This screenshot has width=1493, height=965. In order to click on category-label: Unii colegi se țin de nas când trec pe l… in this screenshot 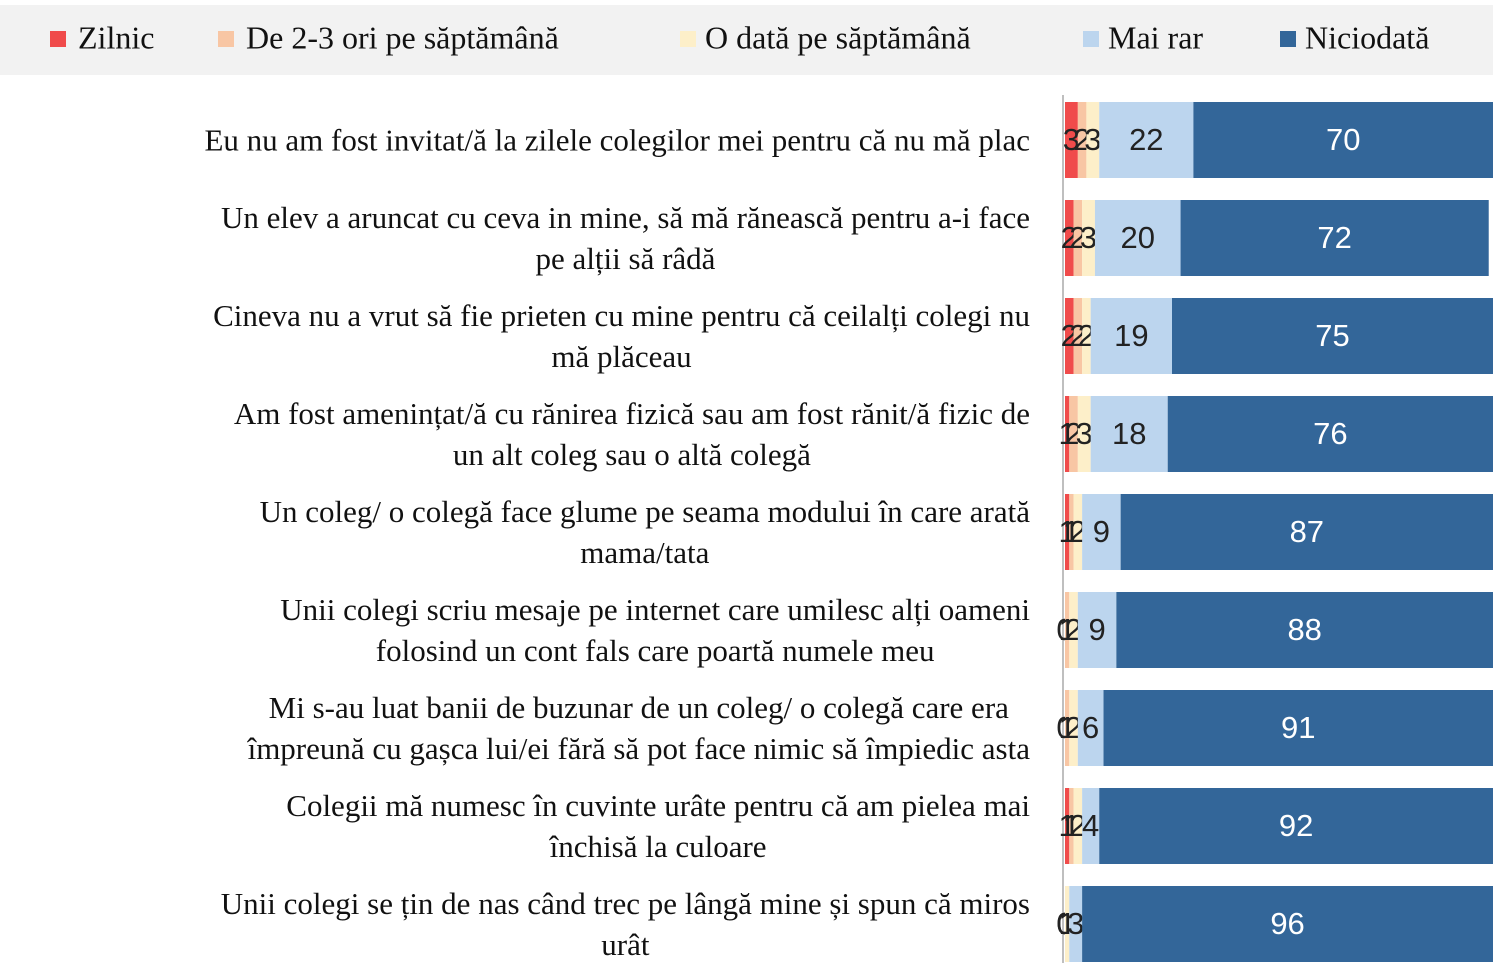, I will do `click(625, 924)`.